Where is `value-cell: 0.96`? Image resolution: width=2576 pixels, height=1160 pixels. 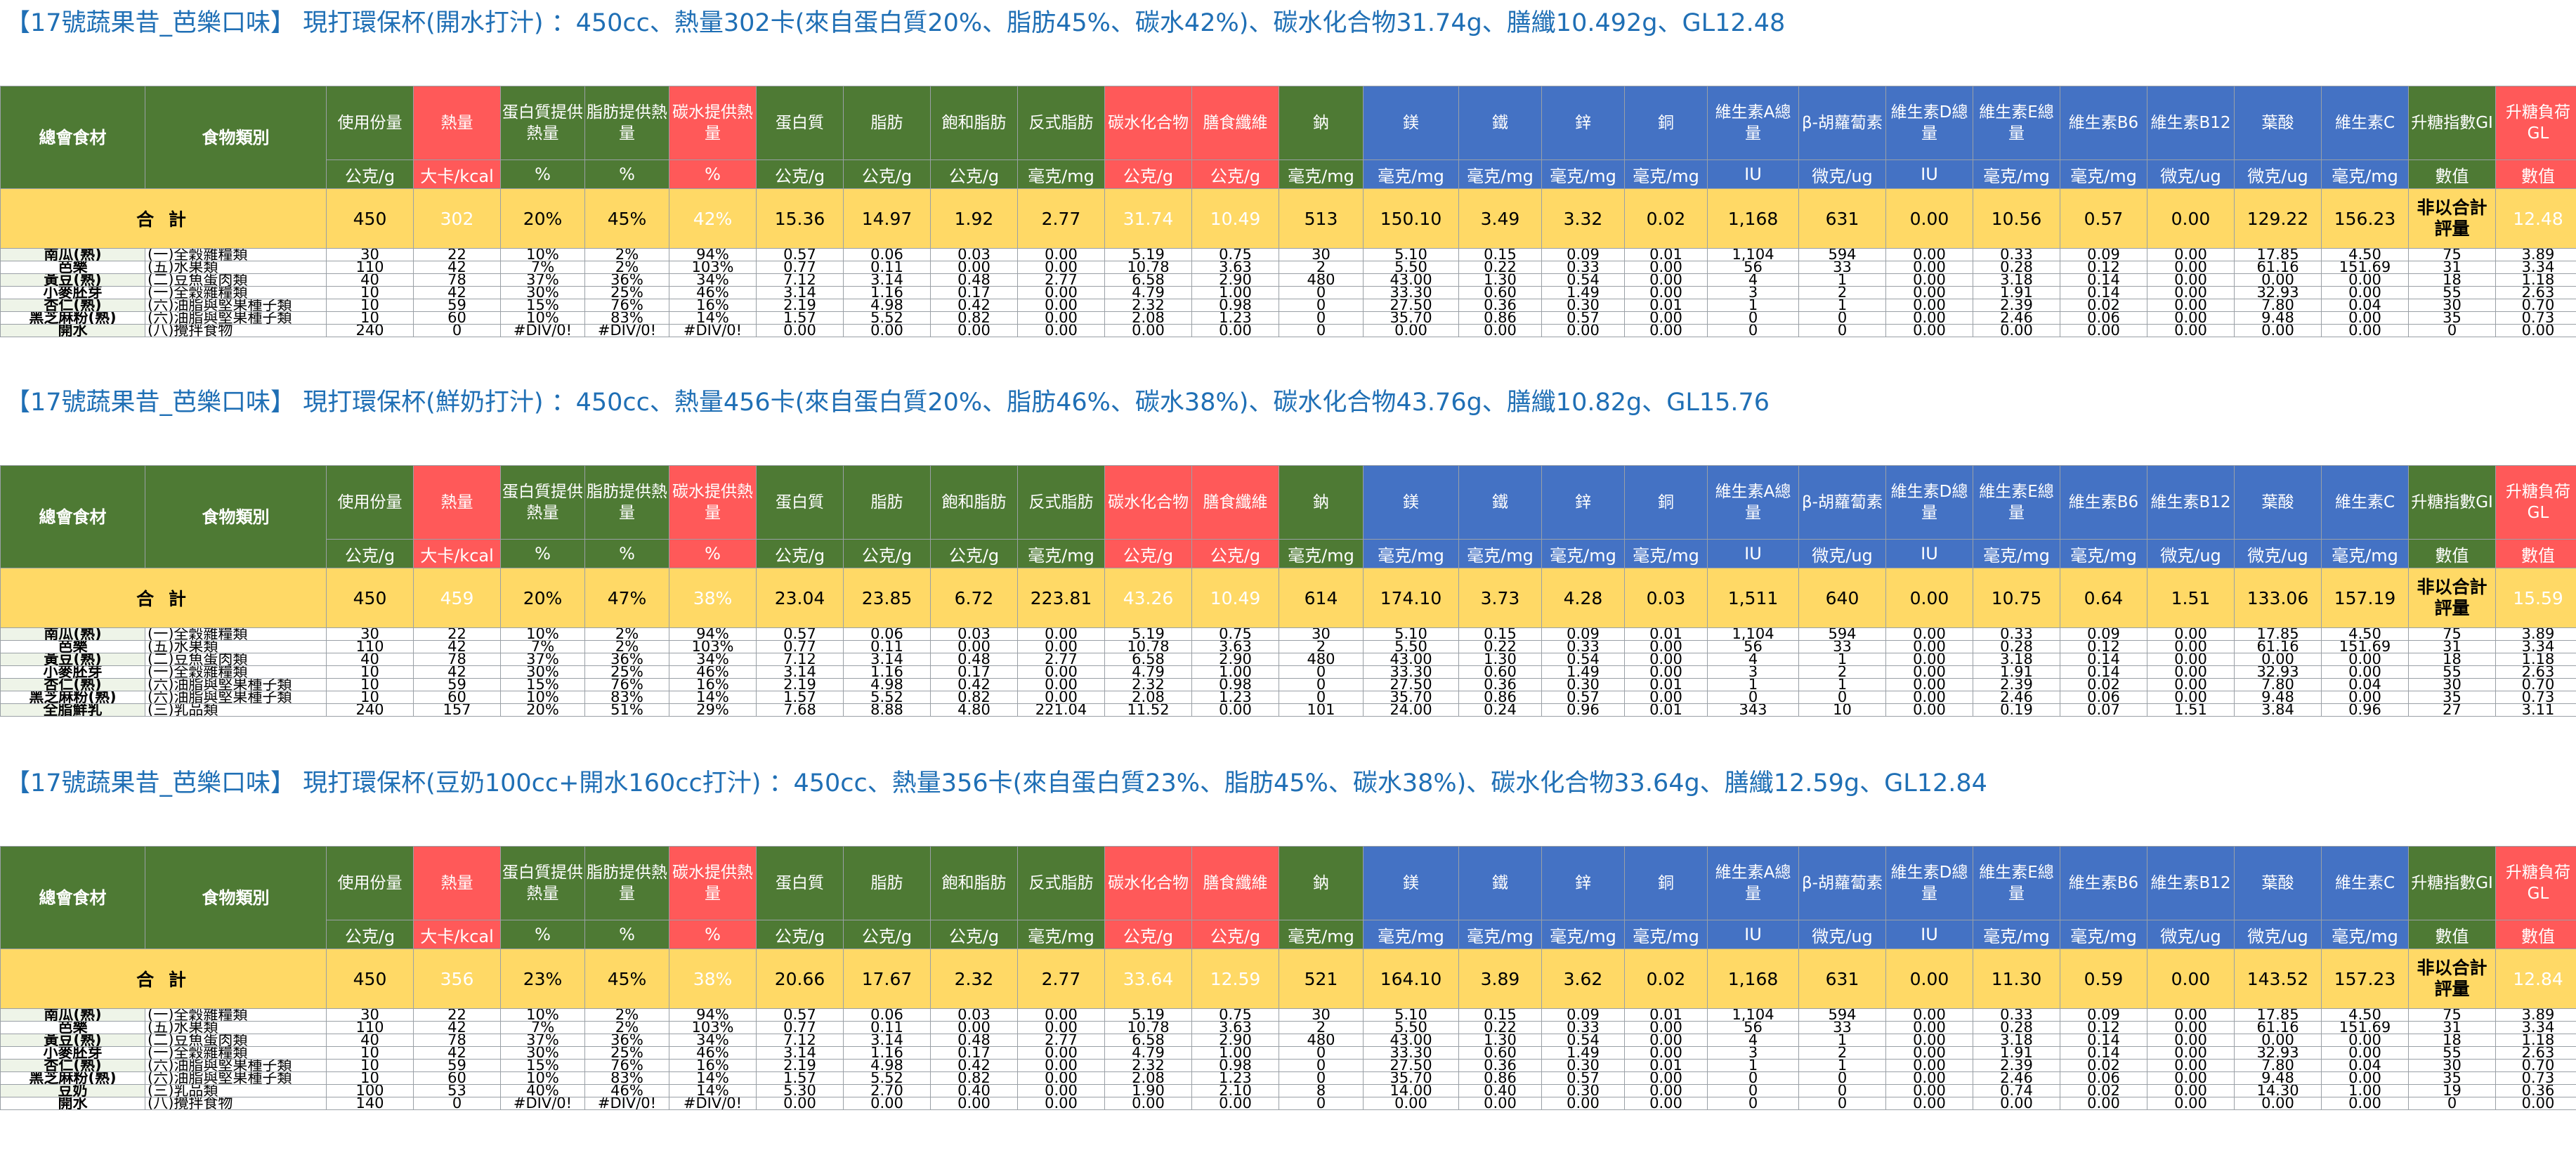 value-cell: 0.96 is located at coordinates (2365, 710).